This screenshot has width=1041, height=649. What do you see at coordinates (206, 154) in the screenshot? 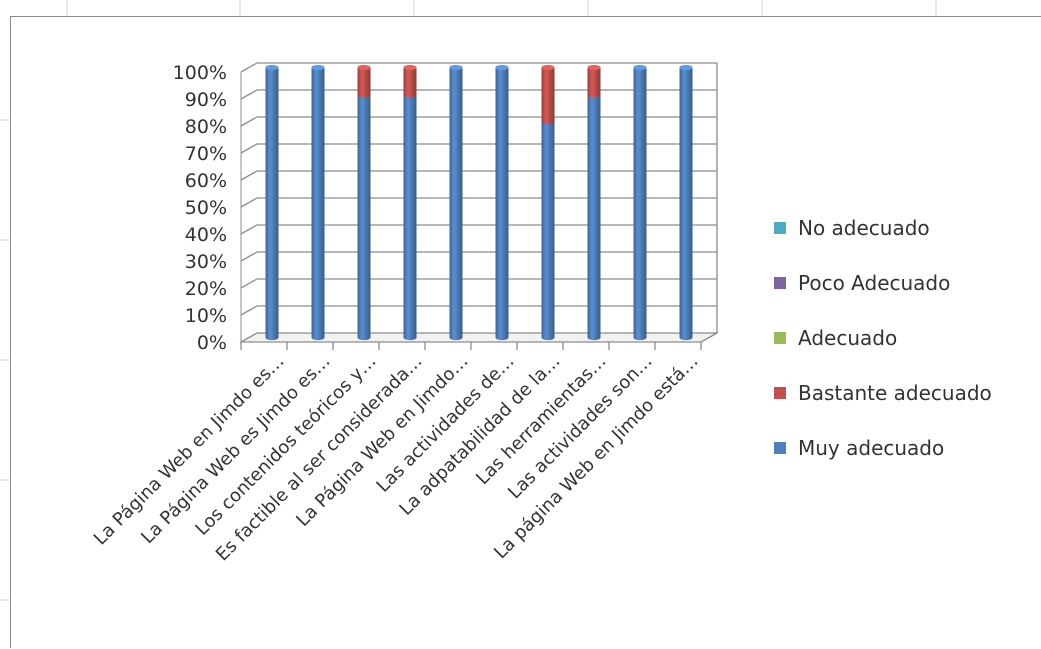
I see `y-tick-label: 70%` at bounding box center [206, 154].